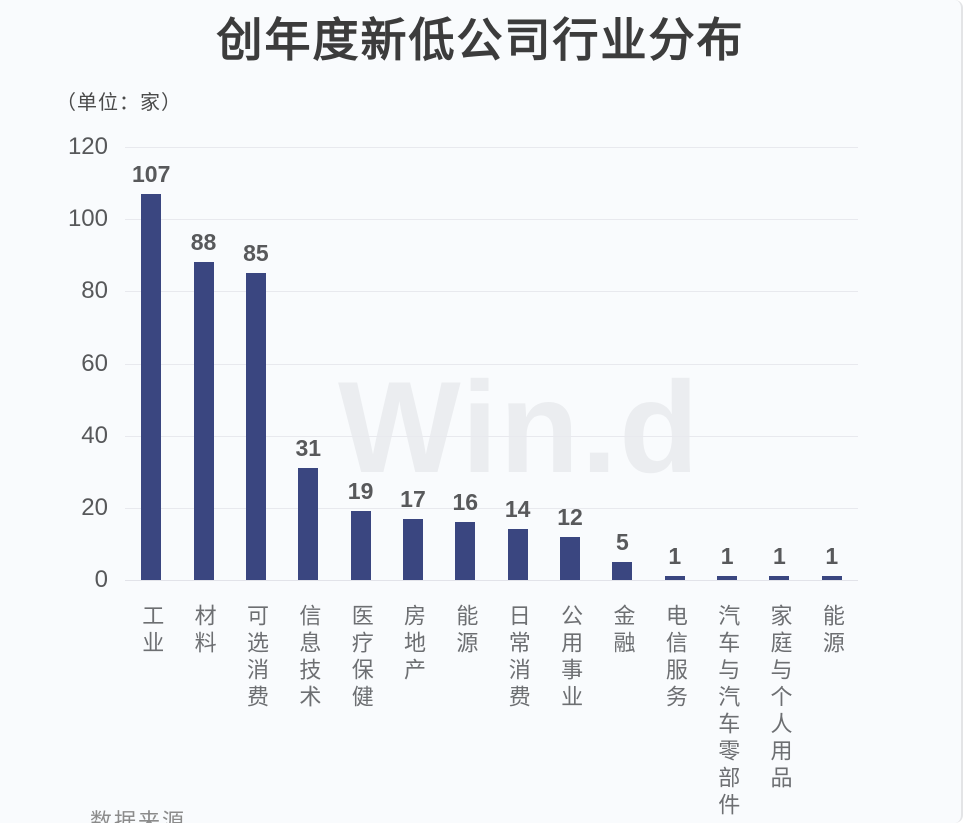 The height and width of the screenshot is (823, 976). Describe the element at coordinates (480, 40) in the screenshot. I see `chart-title: 创年度新低公司行业分布` at that location.